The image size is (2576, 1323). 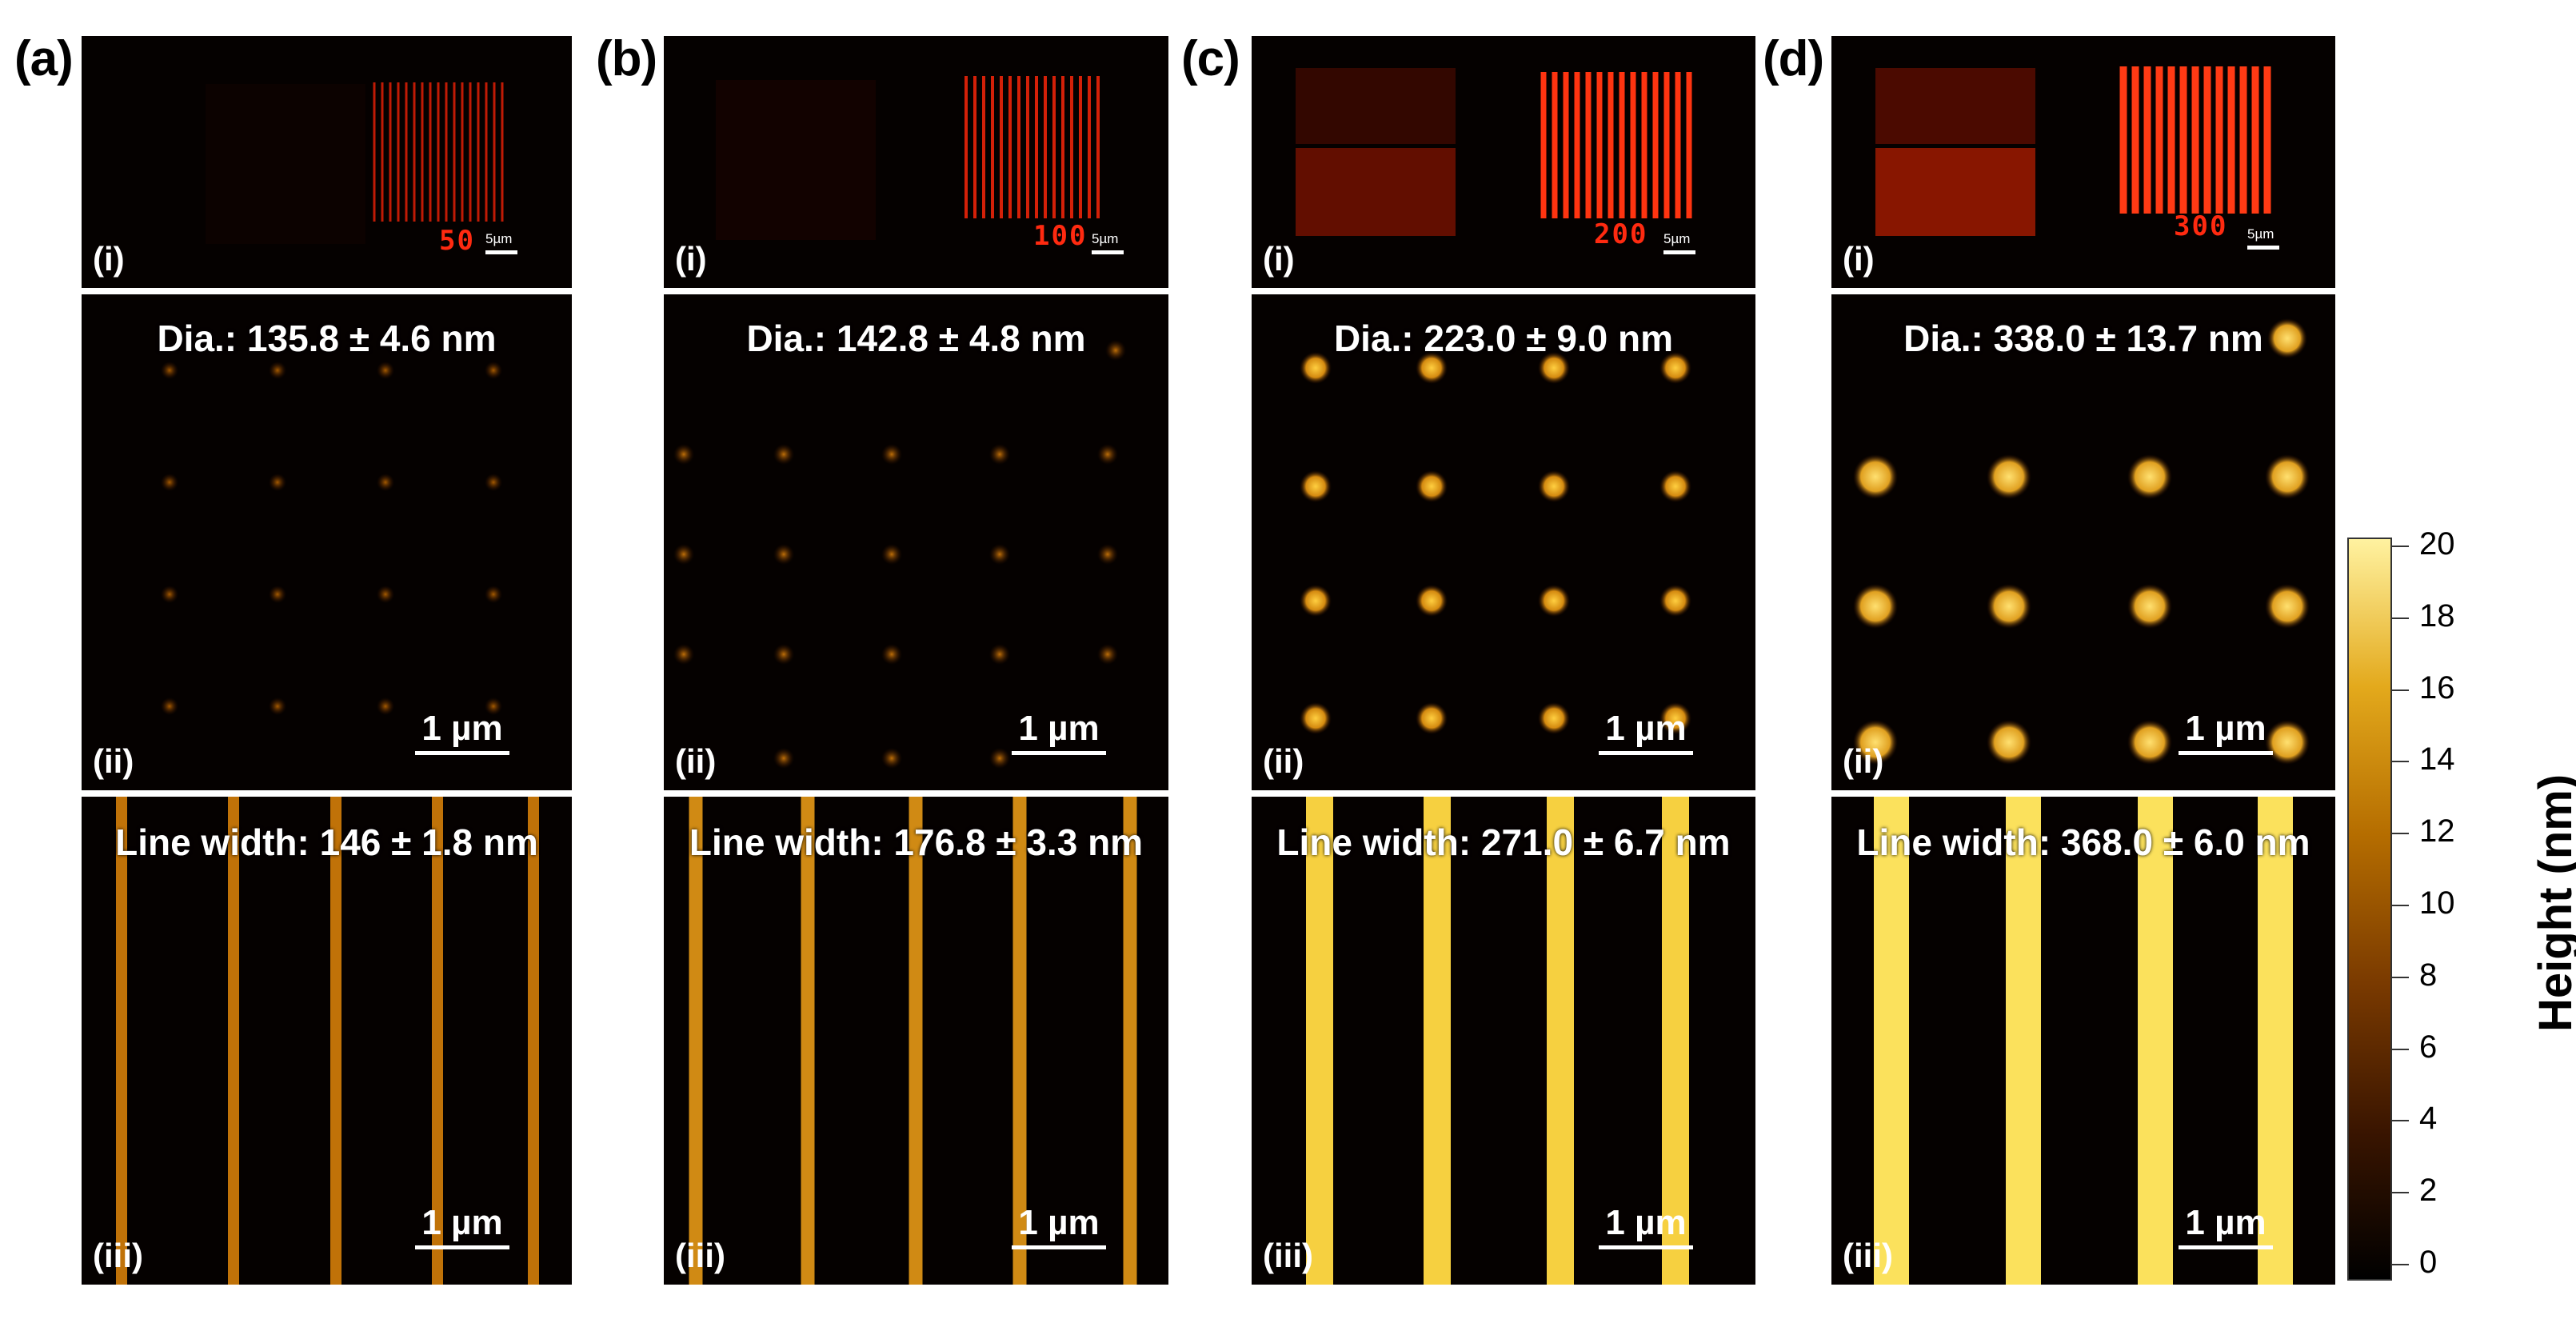 What do you see at coordinates (1060, 236) in the screenshot?
I see `dose-value-b: 100` at bounding box center [1060, 236].